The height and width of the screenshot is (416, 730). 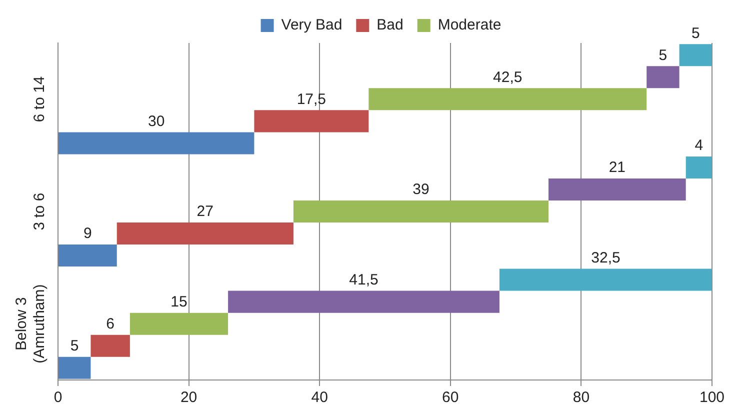 I want to click on x-tick-label: 60, so click(x=450, y=397).